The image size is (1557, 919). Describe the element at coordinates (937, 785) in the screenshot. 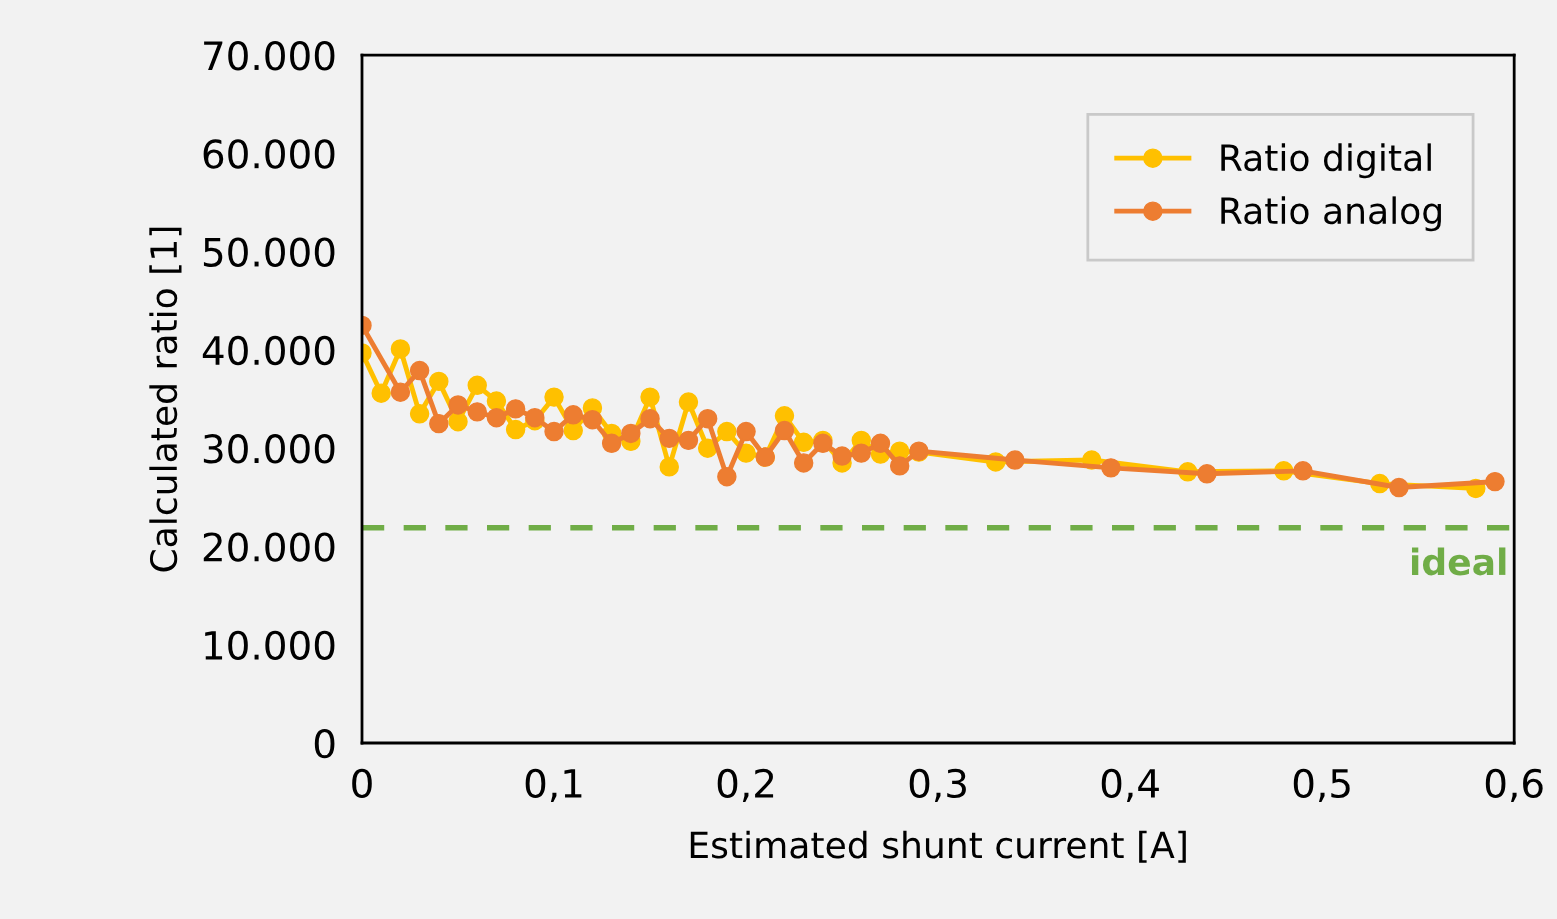

I see `x-tick-label: 0,3` at that location.